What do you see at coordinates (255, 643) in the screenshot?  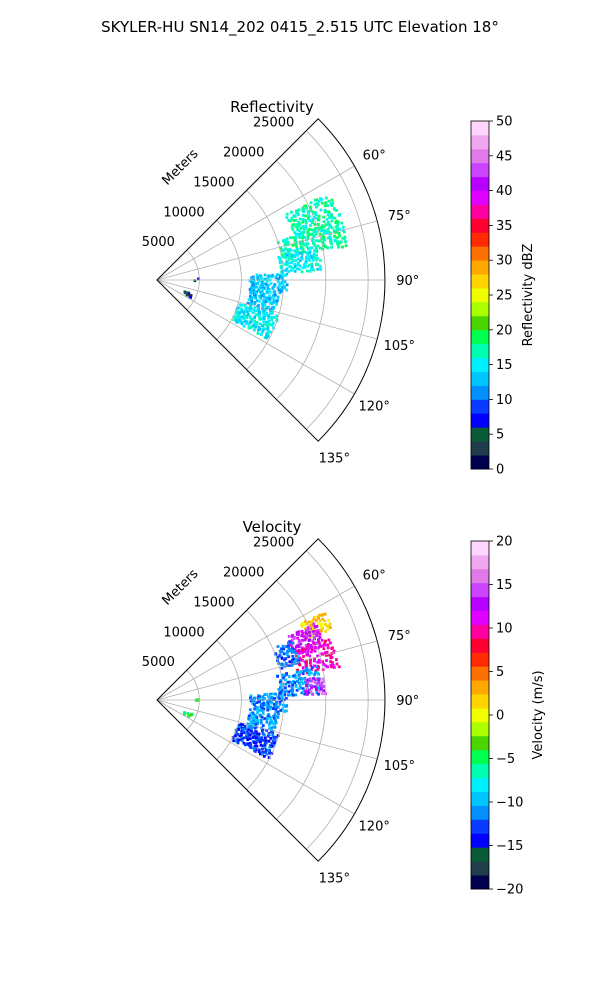 I see `velocity-azimuth-gridline` at bounding box center [255, 643].